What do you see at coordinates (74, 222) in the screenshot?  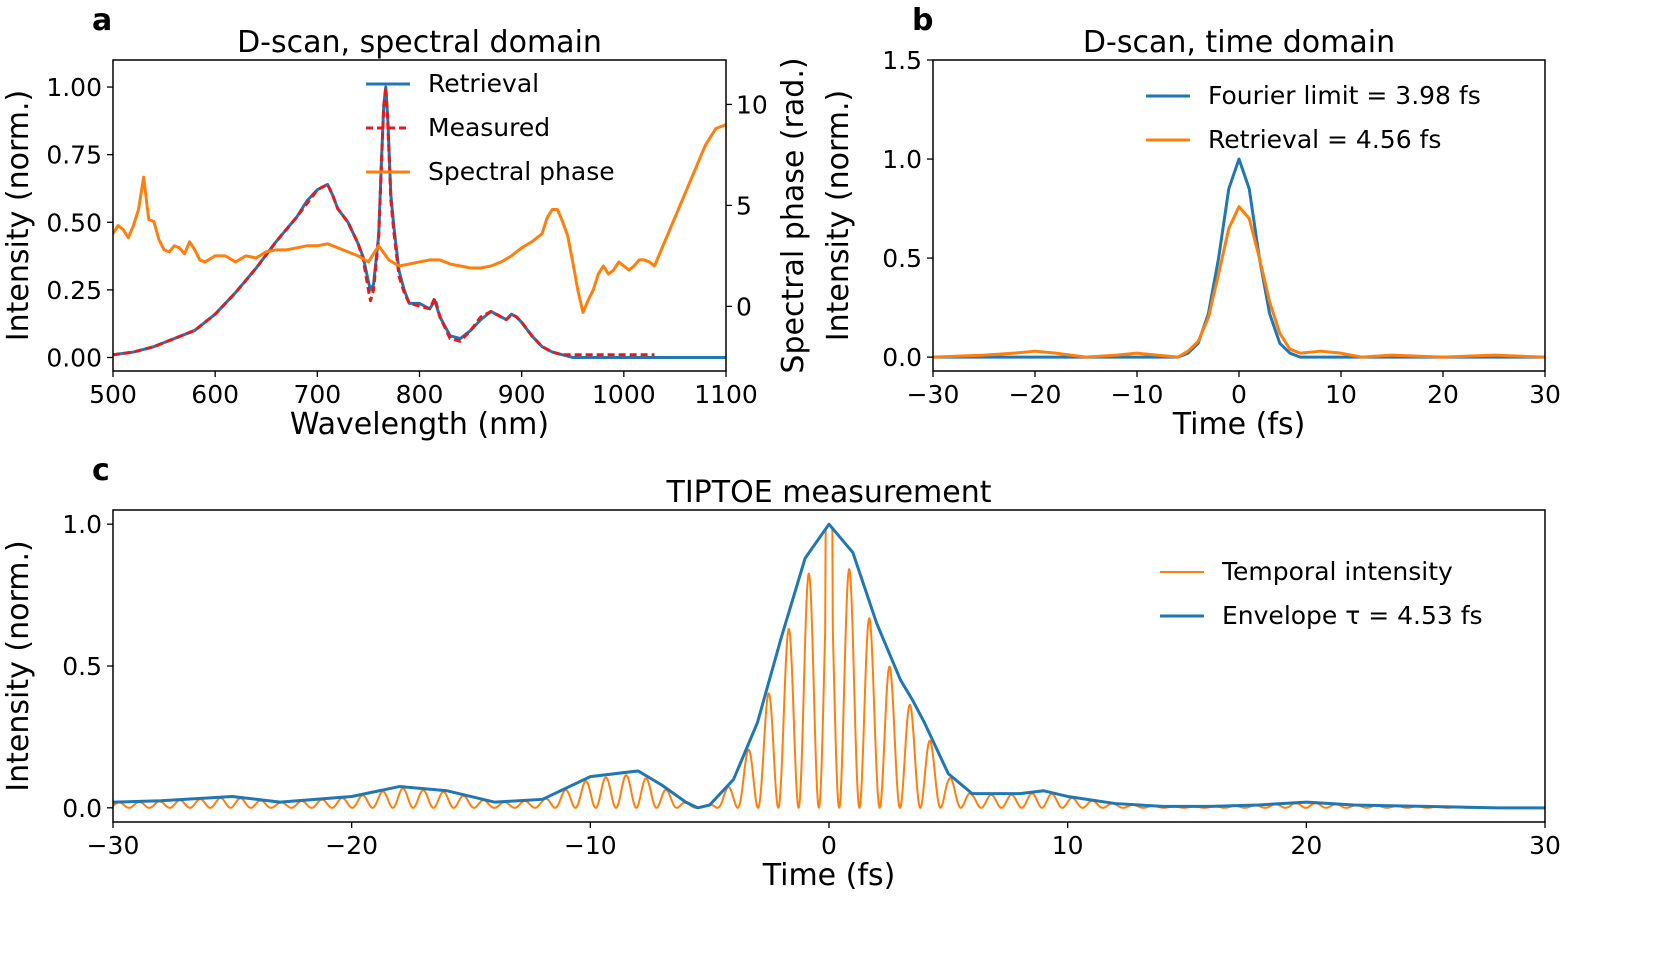 I see `y-tick-label: 0.50` at bounding box center [74, 222].